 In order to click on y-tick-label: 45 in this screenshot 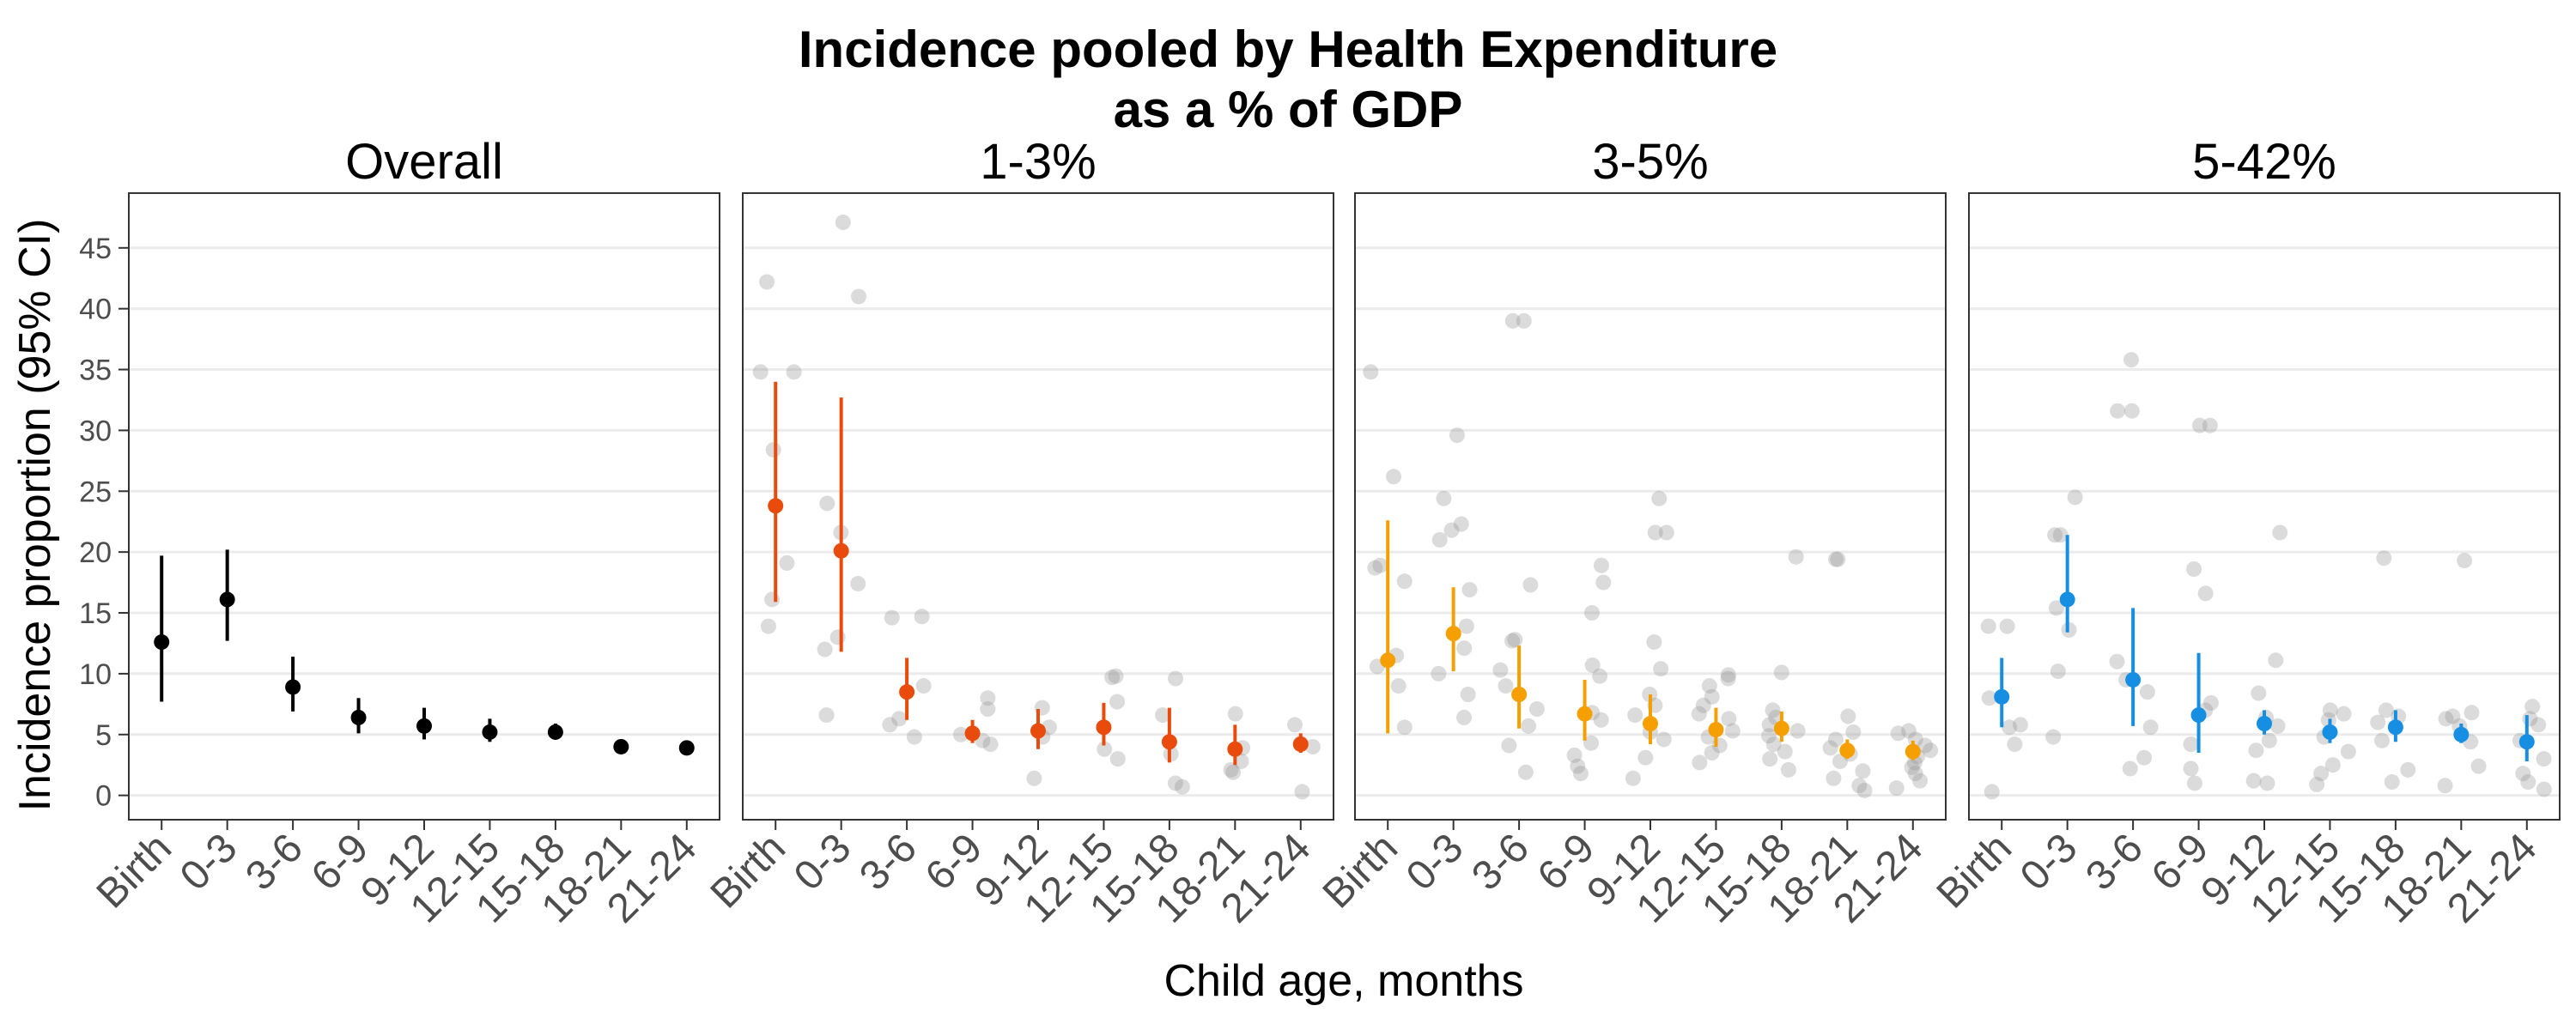, I will do `click(96, 249)`.